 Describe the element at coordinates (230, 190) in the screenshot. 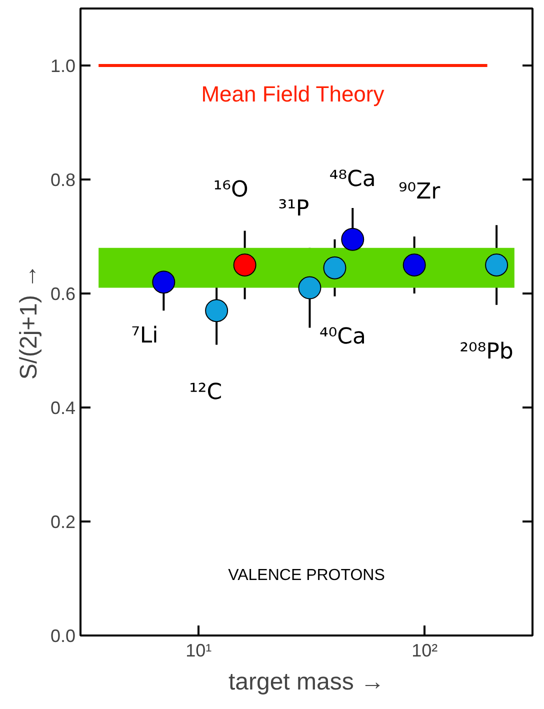

I see `annotation: ¹⁶O` at that location.